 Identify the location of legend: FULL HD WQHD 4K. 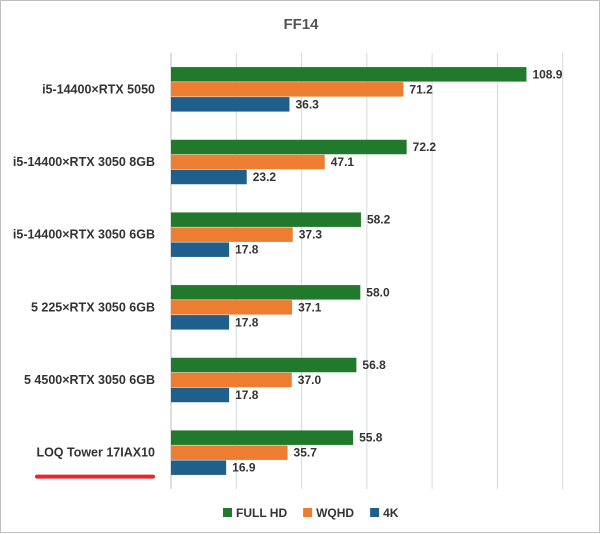
(311, 513).